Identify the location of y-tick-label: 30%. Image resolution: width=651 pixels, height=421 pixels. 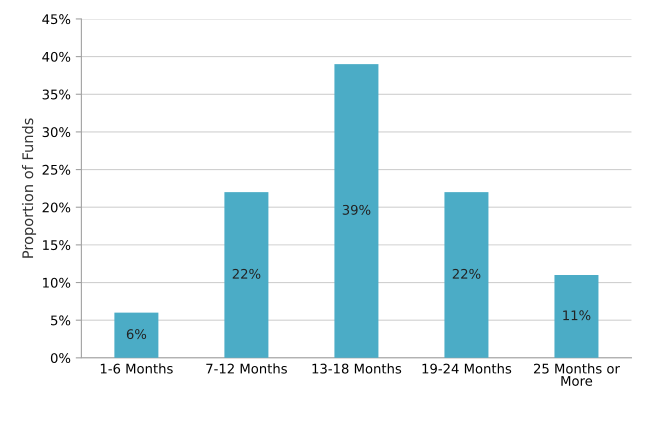
(56, 132).